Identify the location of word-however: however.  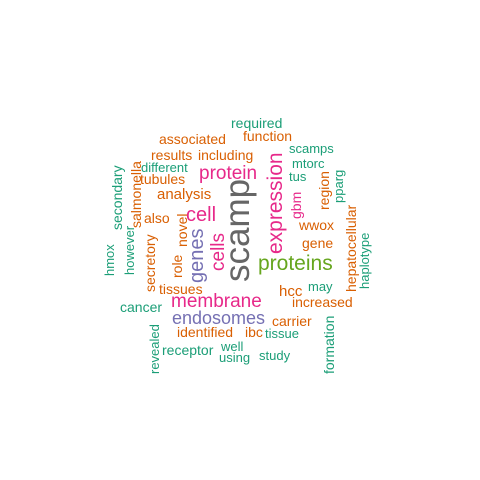
(129, 250).